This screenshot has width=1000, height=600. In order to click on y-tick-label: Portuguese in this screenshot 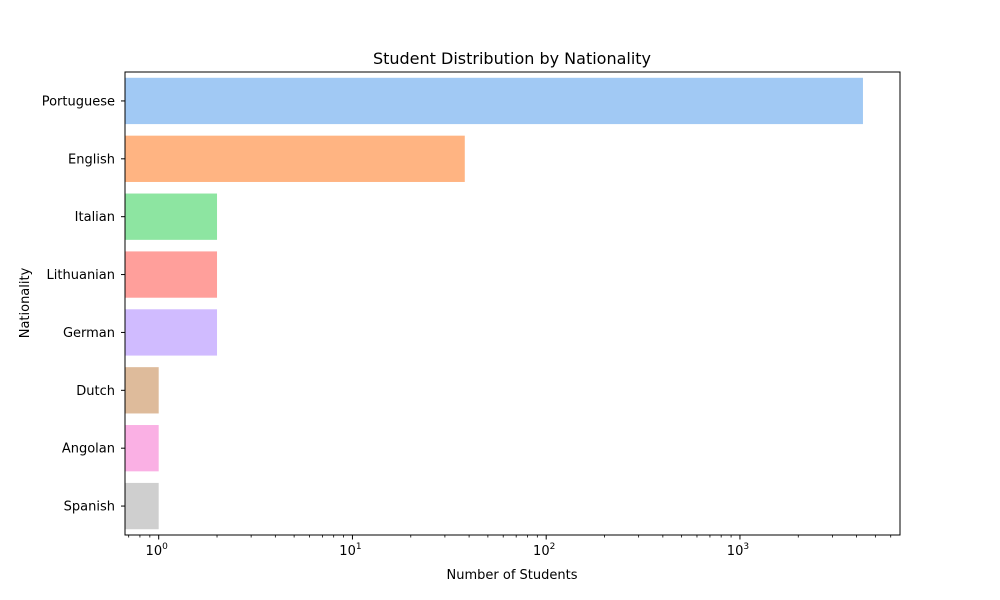, I will do `click(78, 101)`.